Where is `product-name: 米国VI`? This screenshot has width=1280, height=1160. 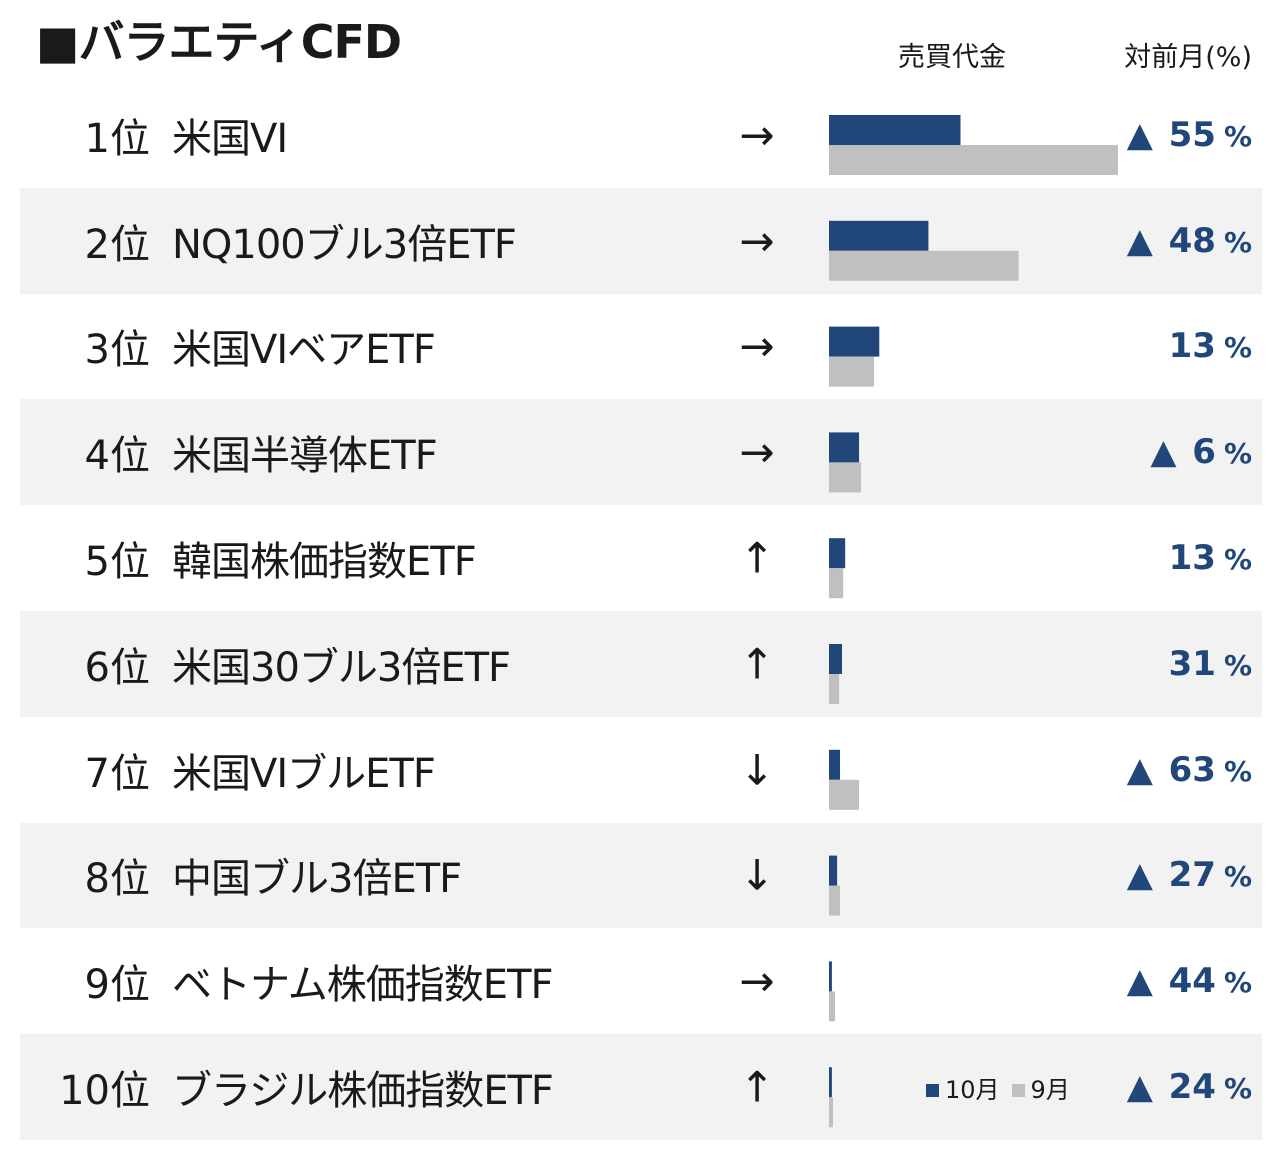 product-name: 米国VI is located at coordinates (230, 138).